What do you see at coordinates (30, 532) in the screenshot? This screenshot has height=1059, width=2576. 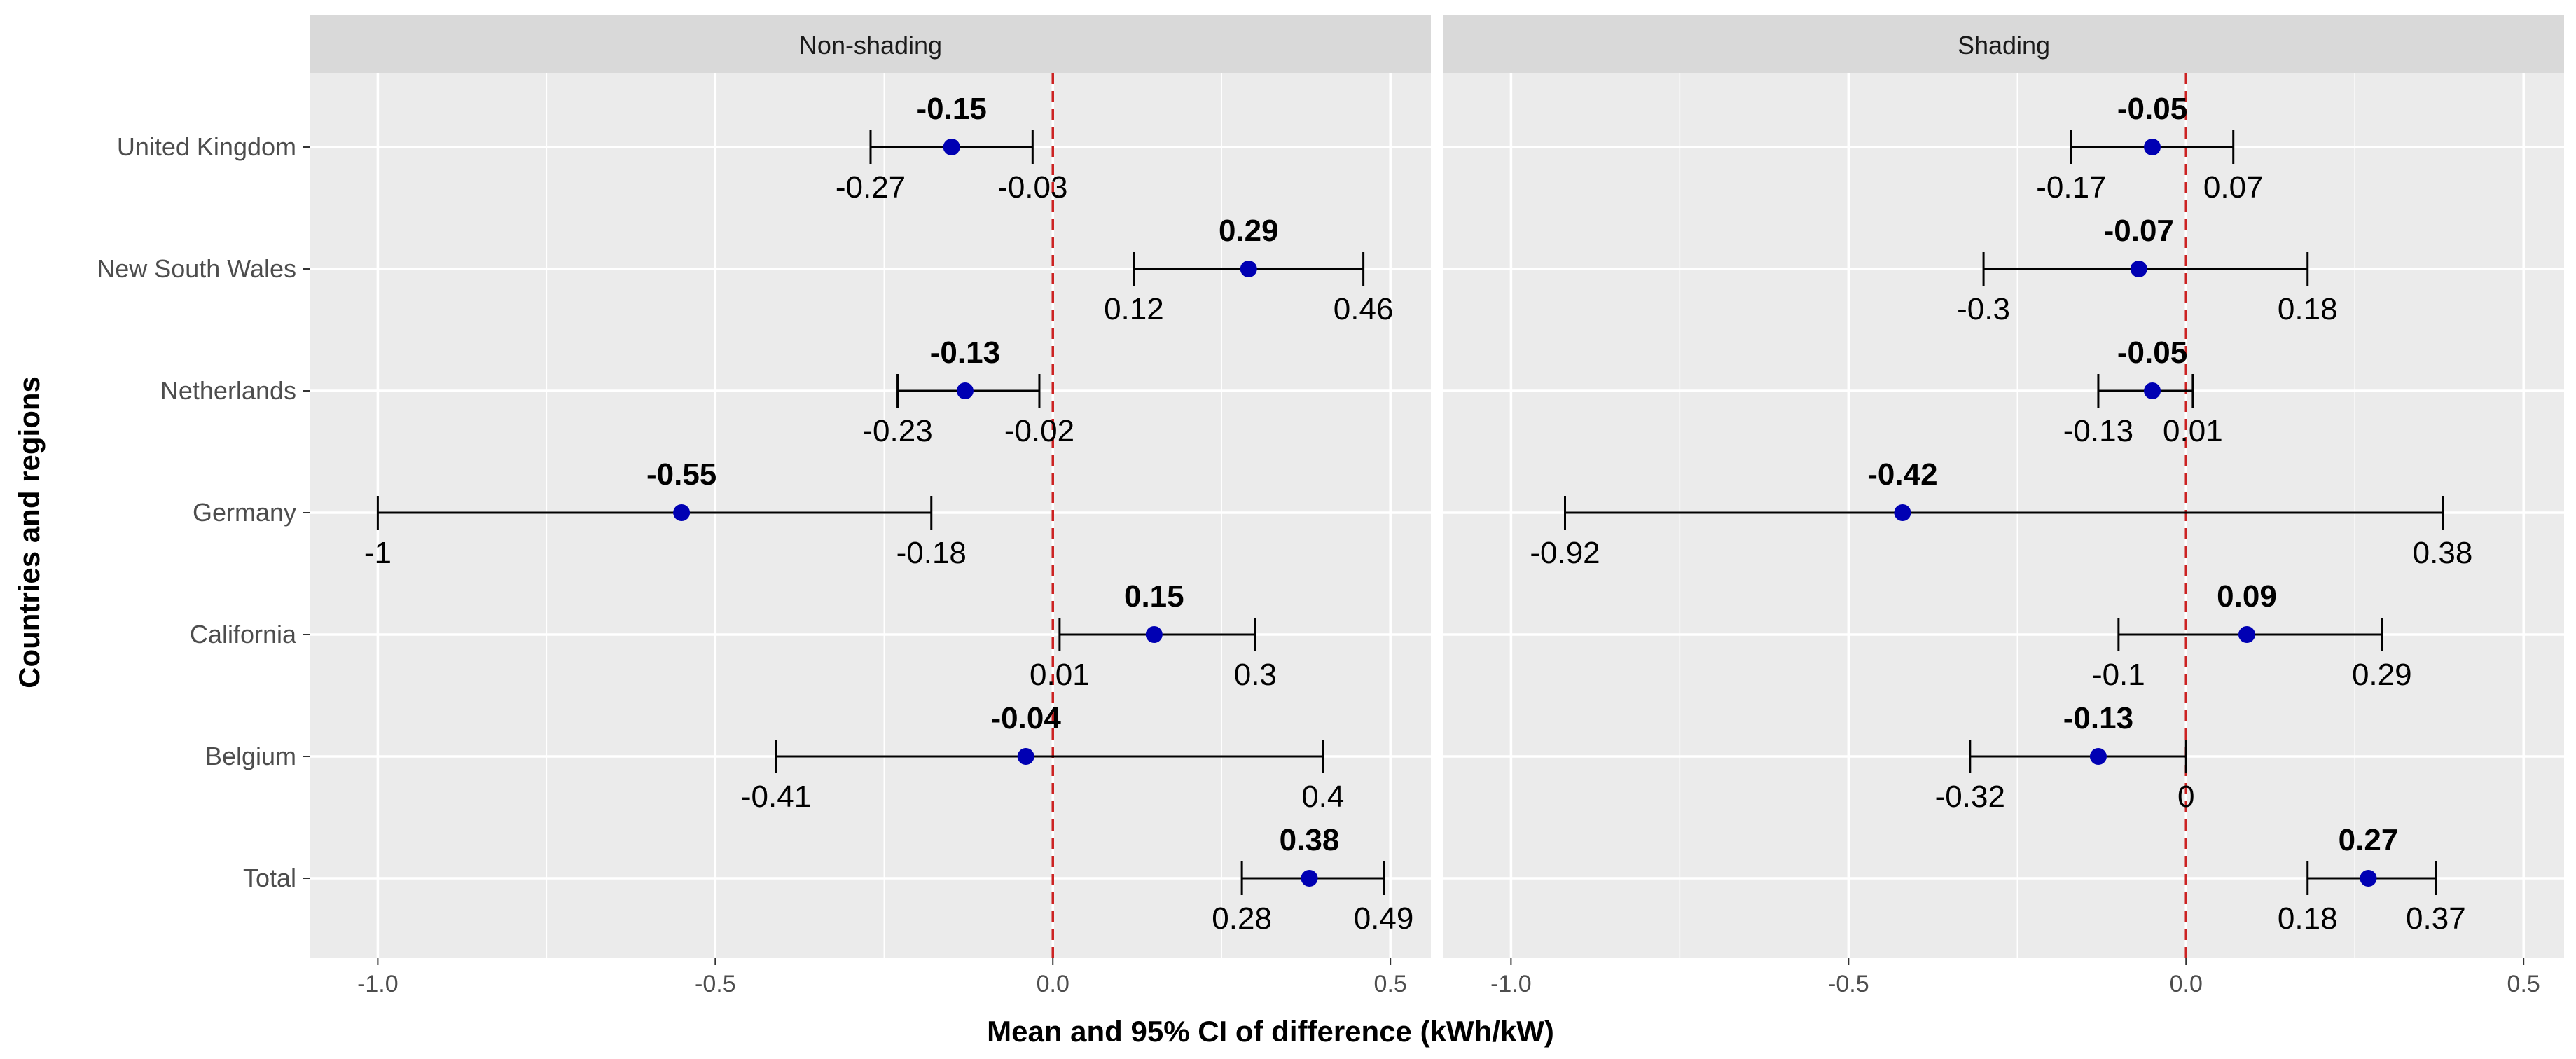 I see `y-axis-title: Countries and regions` at bounding box center [30, 532].